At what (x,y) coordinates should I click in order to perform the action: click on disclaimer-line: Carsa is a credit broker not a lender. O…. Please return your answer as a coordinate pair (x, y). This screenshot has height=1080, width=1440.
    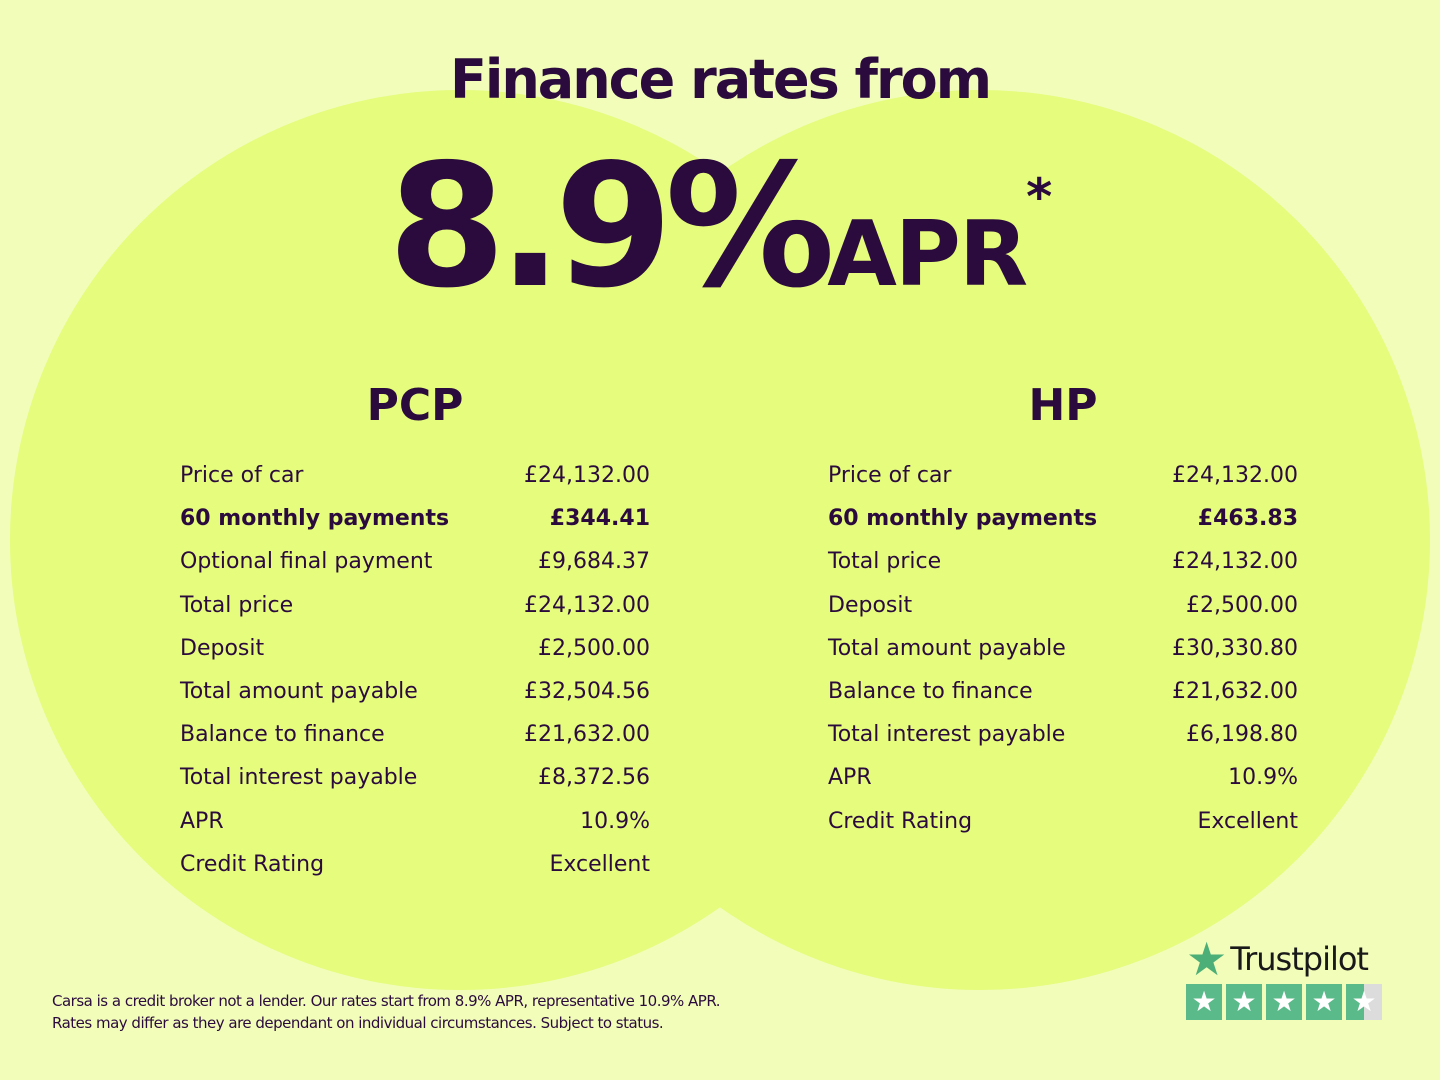
    Looking at the image, I should click on (386, 1001).